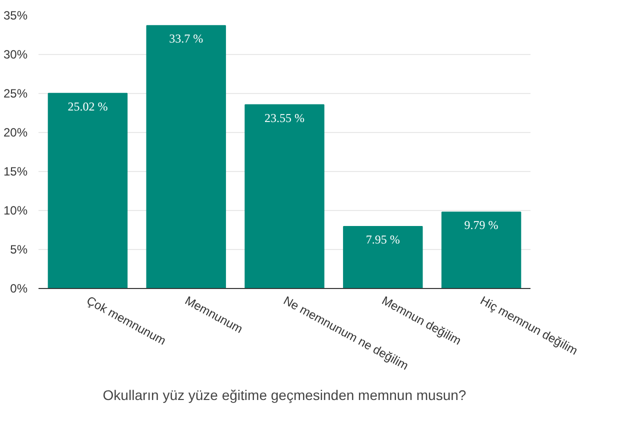  What do you see at coordinates (15, 211) in the screenshot?
I see `y-tick-label: 10%` at bounding box center [15, 211].